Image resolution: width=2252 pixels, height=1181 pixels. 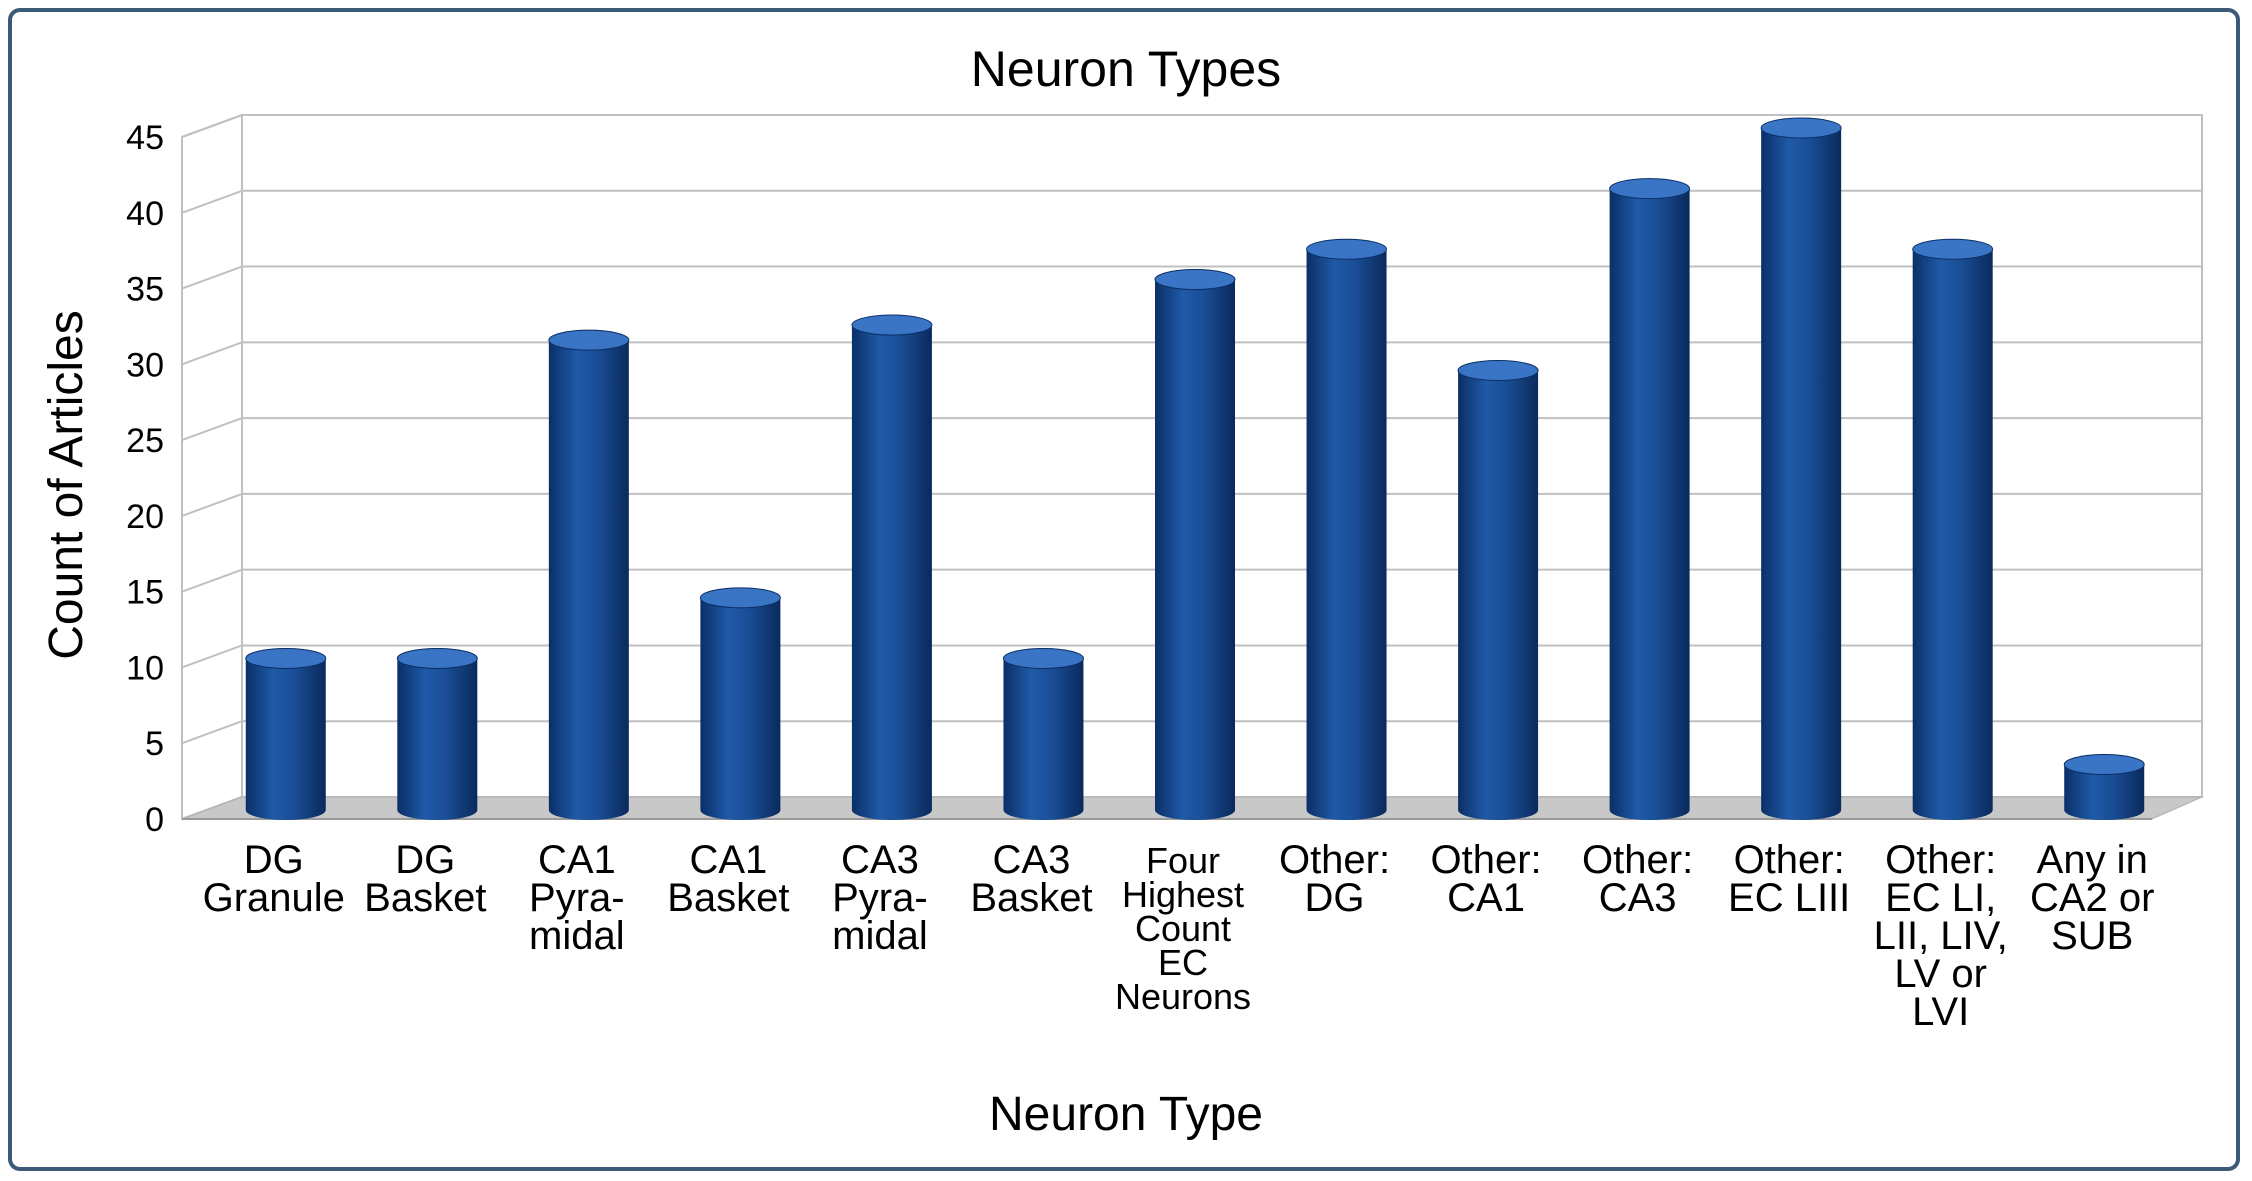 What do you see at coordinates (1126, 69) in the screenshot?
I see `chart-title: Neuron Types` at bounding box center [1126, 69].